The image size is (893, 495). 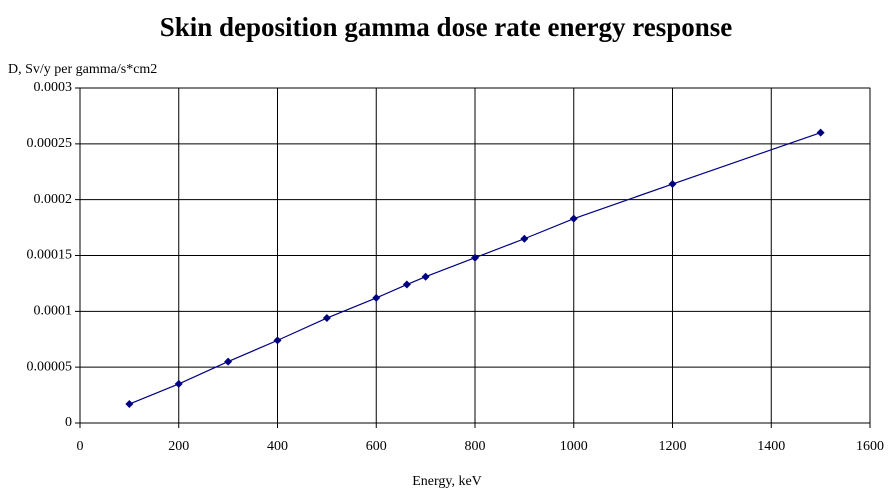 I want to click on y-tick-label: 0, so click(x=68, y=422).